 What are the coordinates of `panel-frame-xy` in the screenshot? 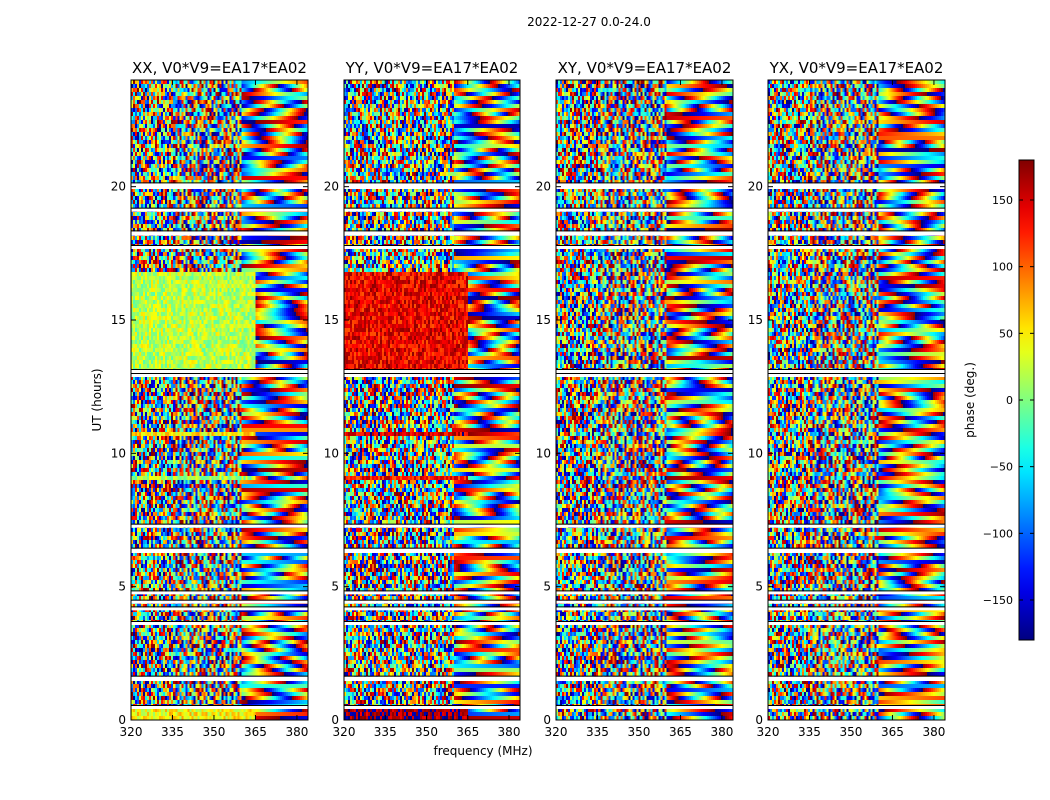 It's located at (644, 400).